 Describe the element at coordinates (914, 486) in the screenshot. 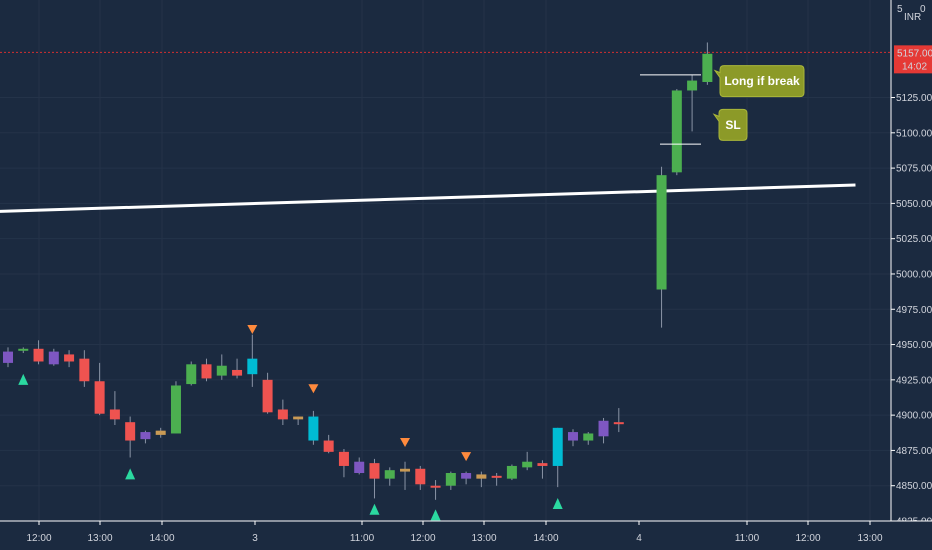

I see `y-tick-label: 4850.00` at that location.